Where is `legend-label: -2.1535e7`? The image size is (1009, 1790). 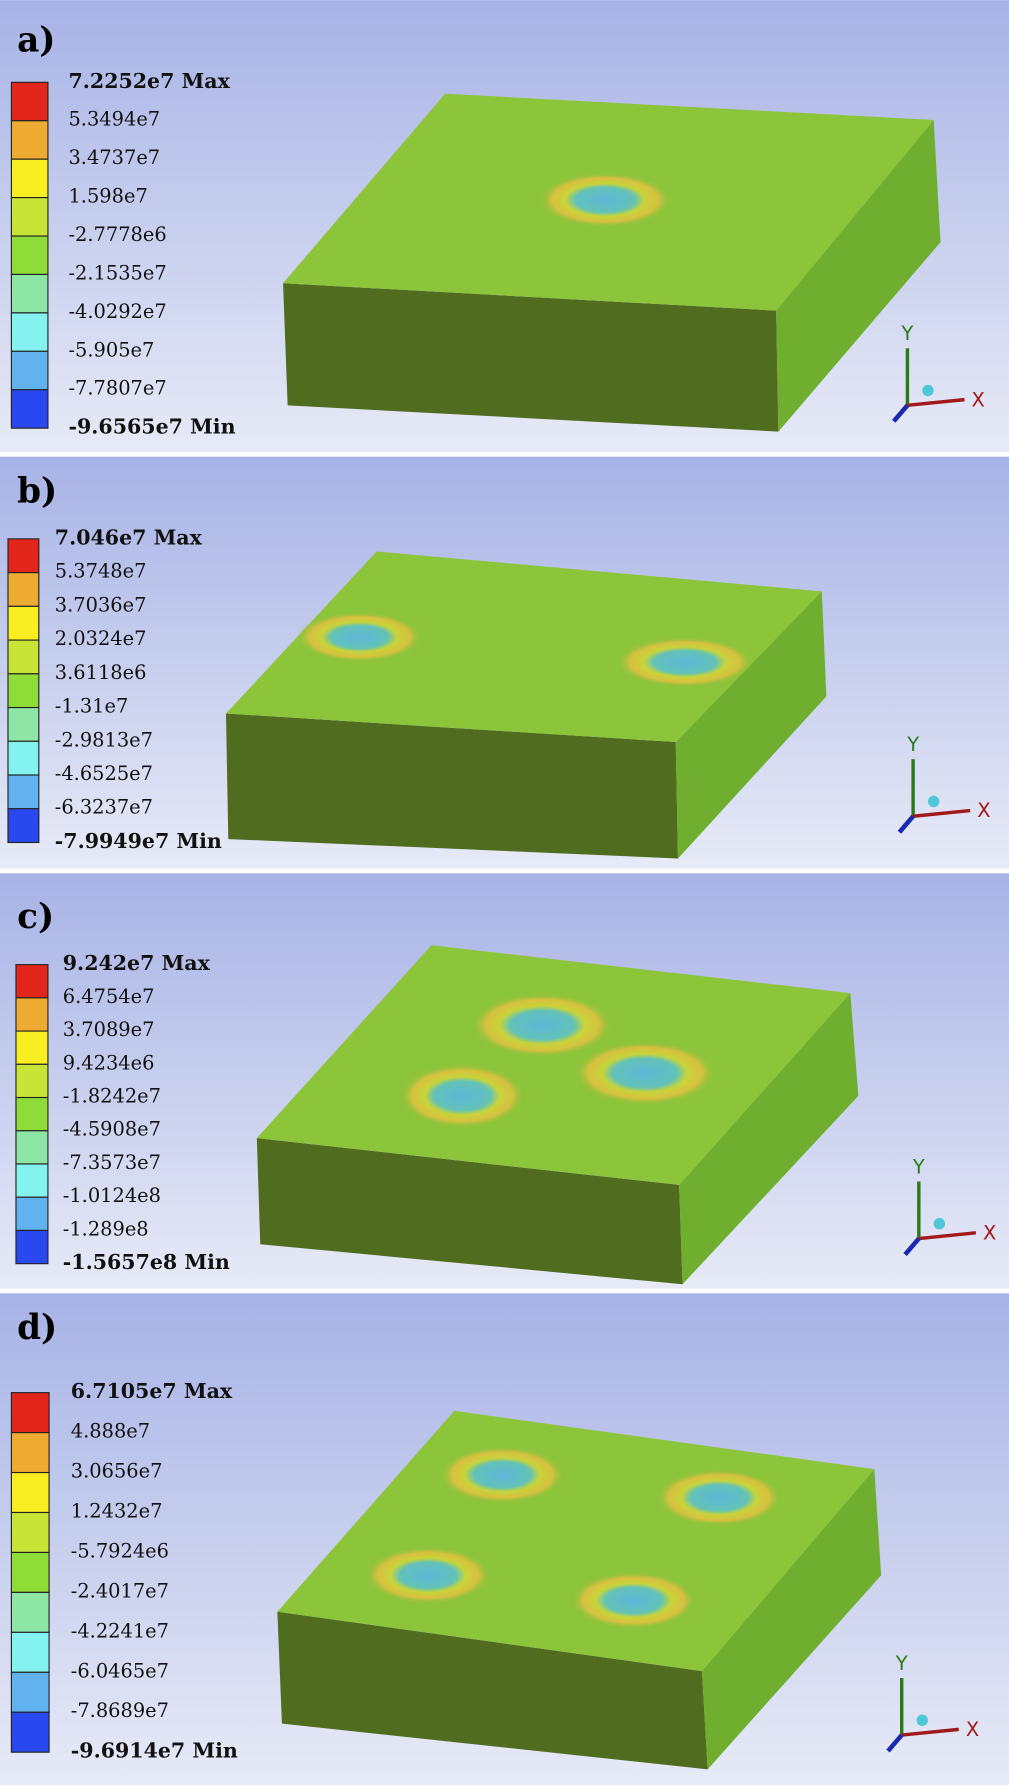 legend-label: -2.1535e7 is located at coordinates (117, 272).